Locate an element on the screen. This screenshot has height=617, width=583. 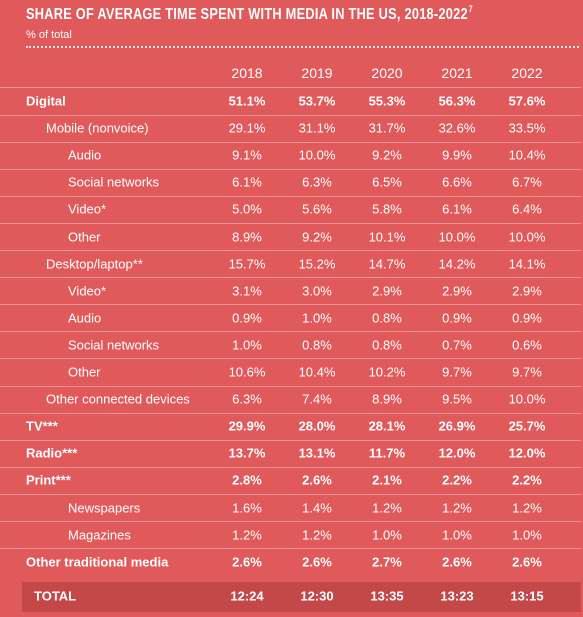
cell-value: 28.0% is located at coordinates (317, 426).